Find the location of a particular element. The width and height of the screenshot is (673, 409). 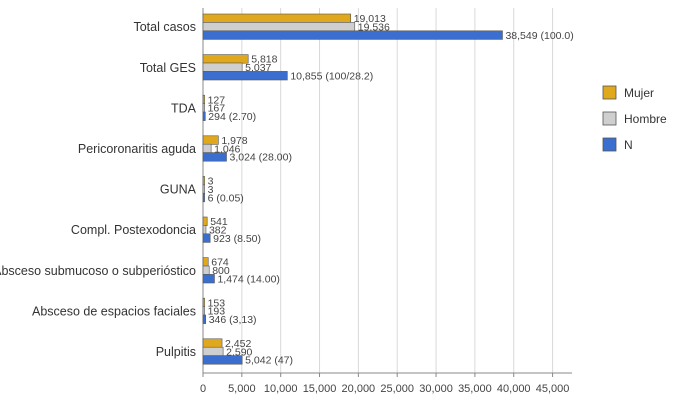

legend-swatch-hombre is located at coordinates (609, 118).